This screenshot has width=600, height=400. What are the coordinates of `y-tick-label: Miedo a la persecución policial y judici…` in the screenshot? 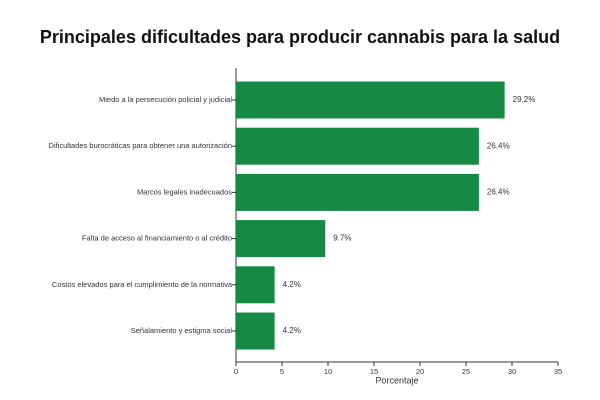 It's located at (165, 99).